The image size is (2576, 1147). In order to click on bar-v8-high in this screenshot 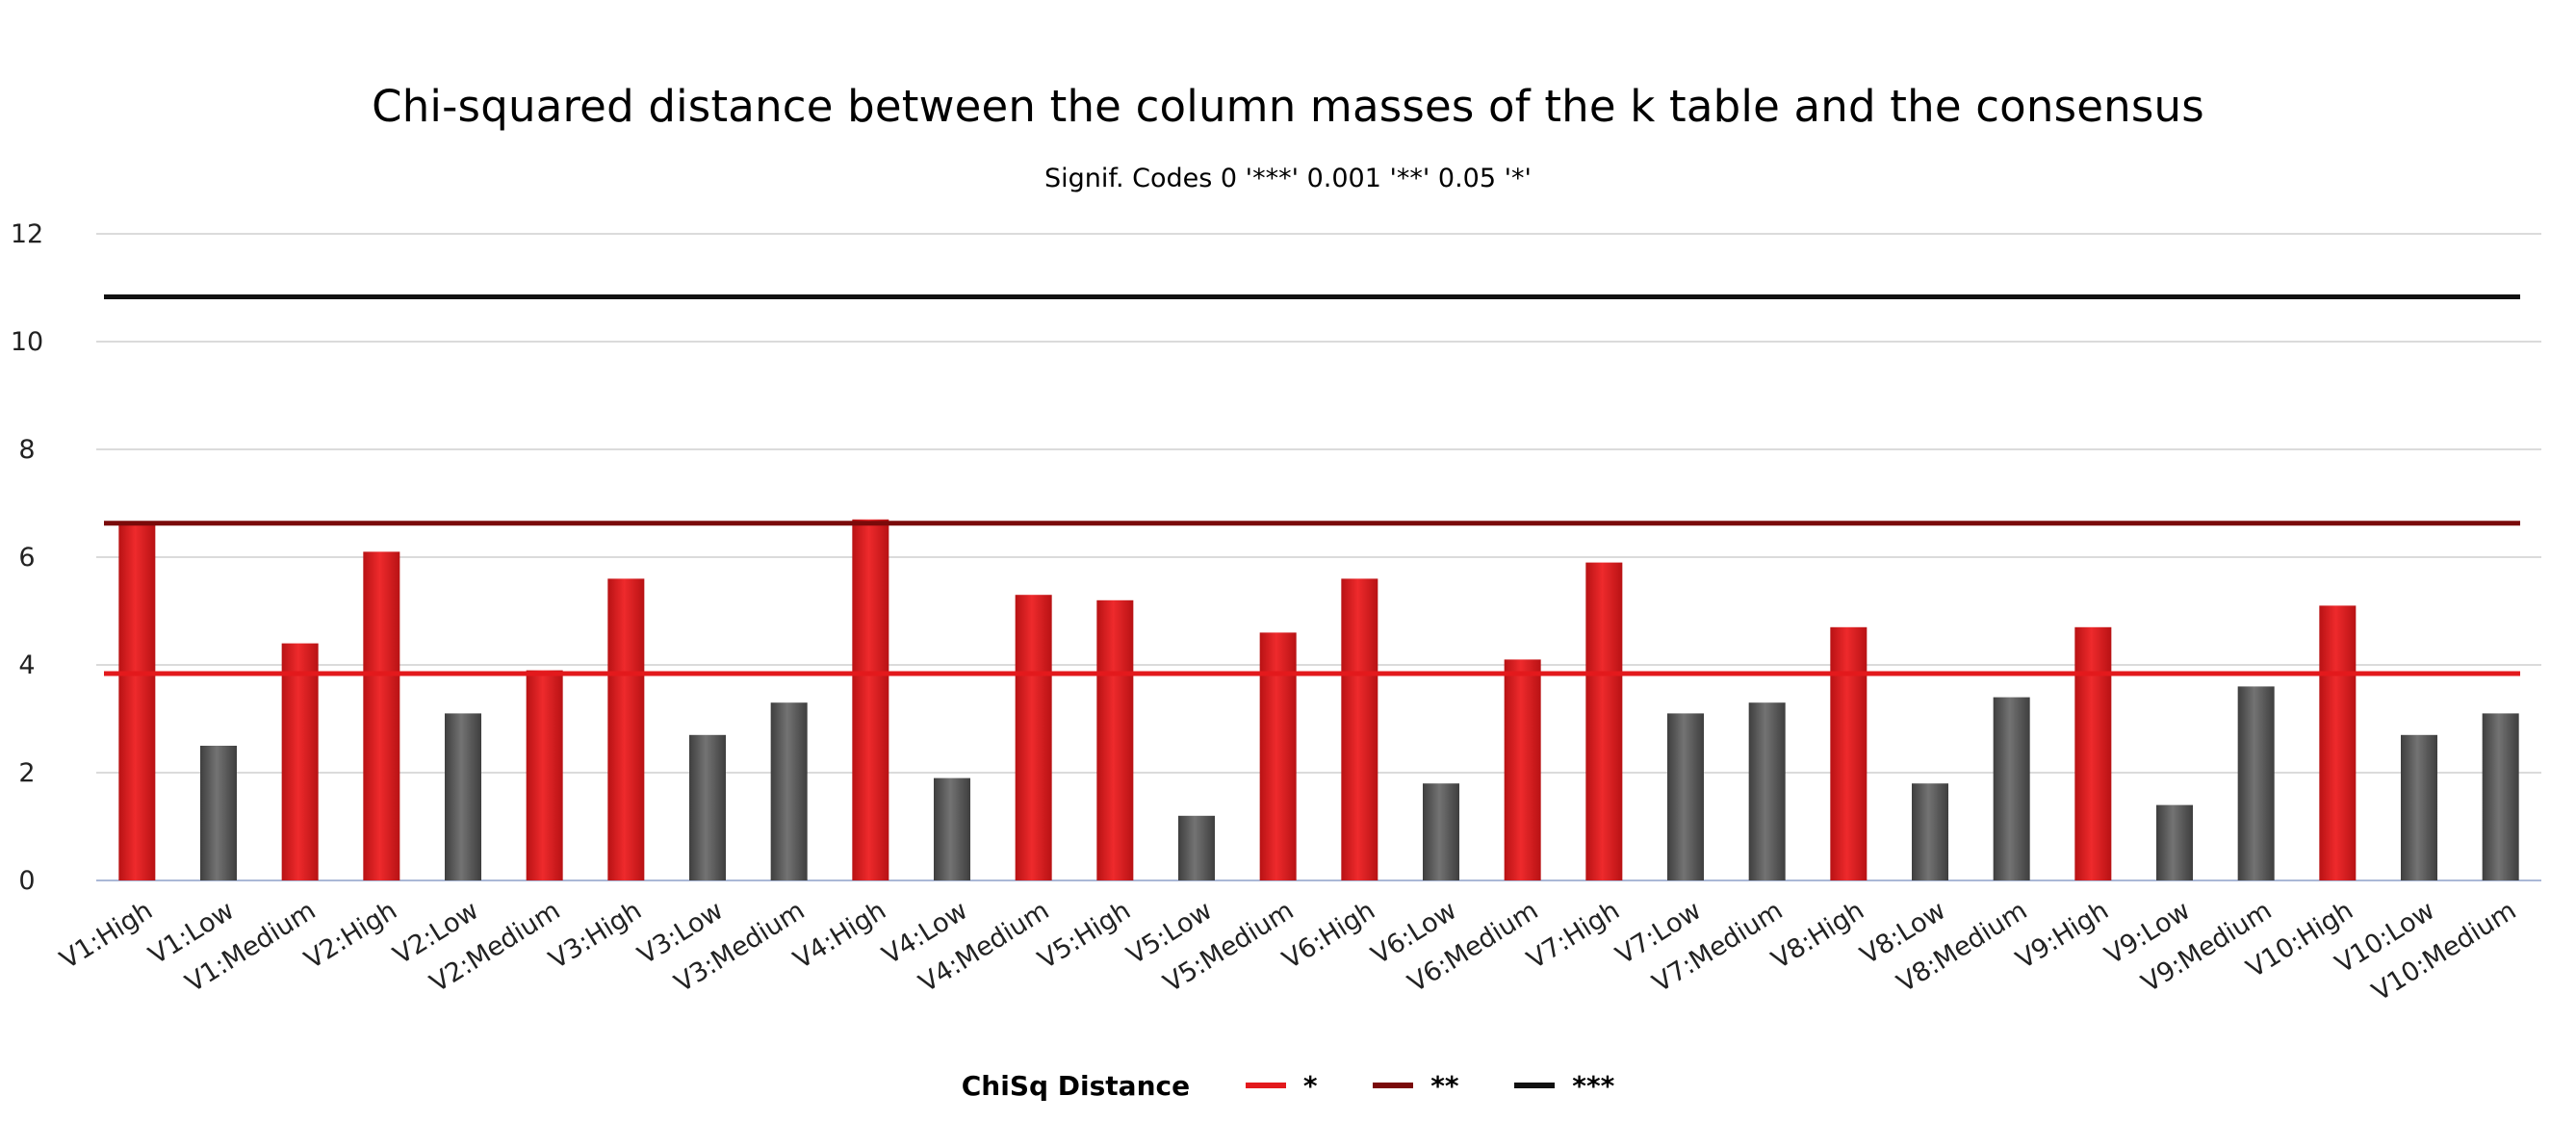, I will do `click(1849, 753)`.